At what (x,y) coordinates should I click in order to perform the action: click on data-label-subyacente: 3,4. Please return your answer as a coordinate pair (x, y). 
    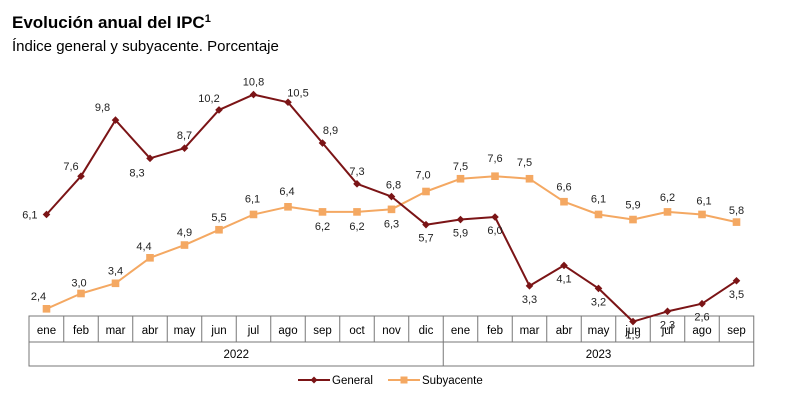
    Looking at the image, I should click on (115, 271).